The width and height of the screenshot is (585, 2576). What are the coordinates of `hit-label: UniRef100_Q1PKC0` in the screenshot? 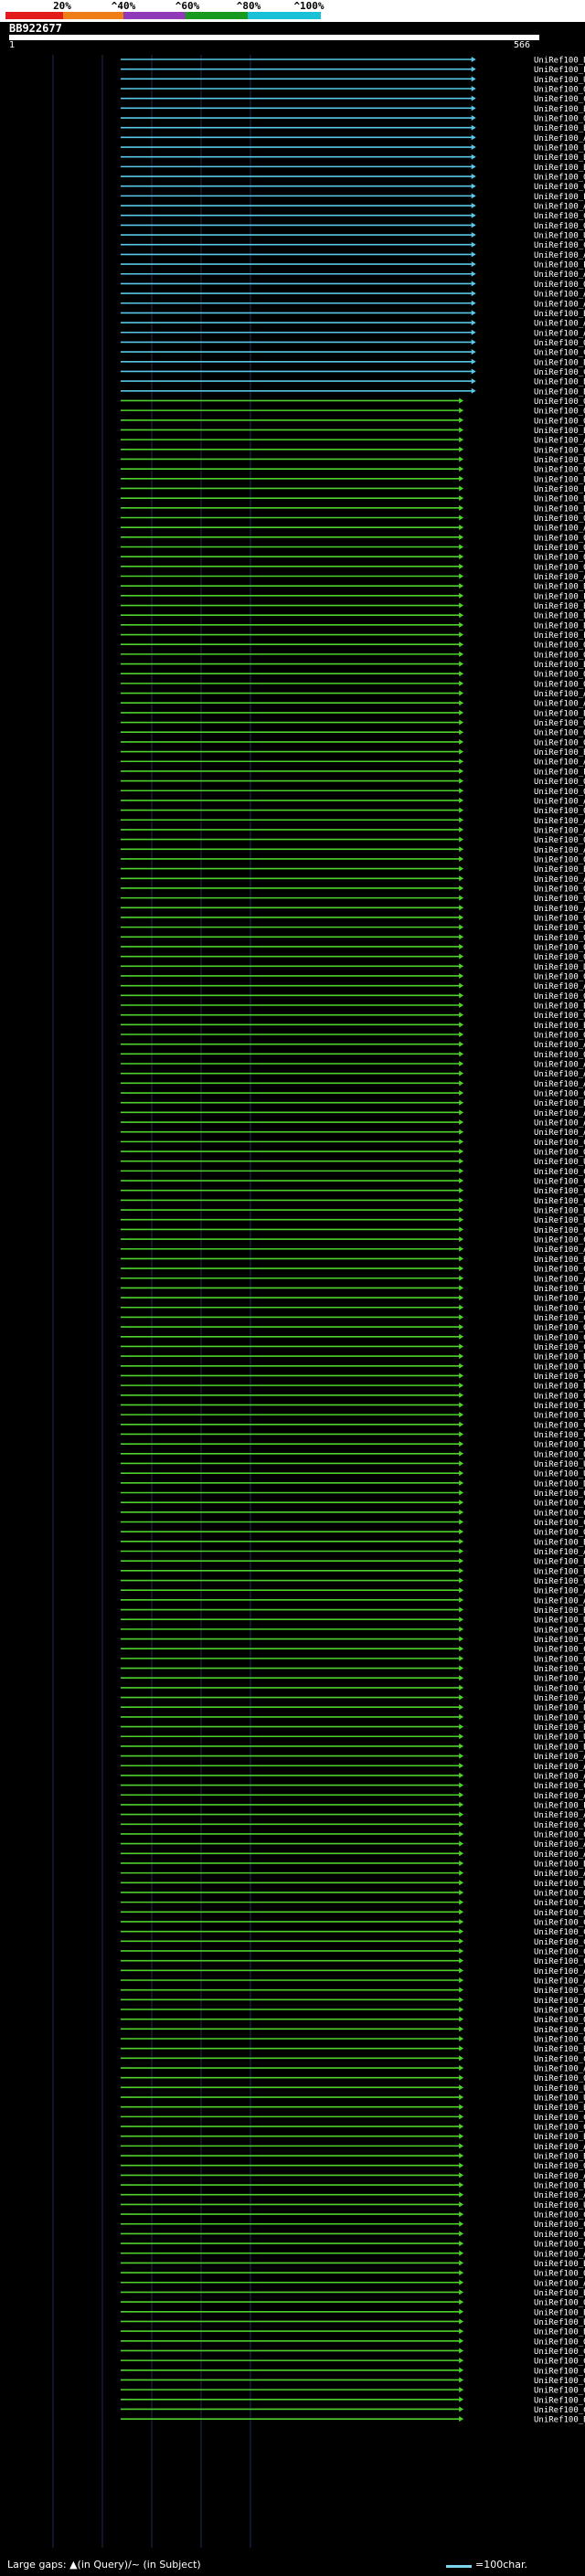 It's located at (560, 859).